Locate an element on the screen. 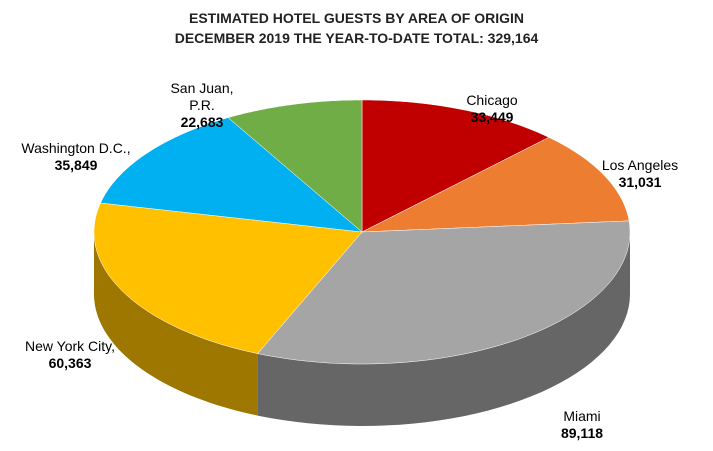 The image size is (713, 451). value-label: 22,683 is located at coordinates (202, 122).